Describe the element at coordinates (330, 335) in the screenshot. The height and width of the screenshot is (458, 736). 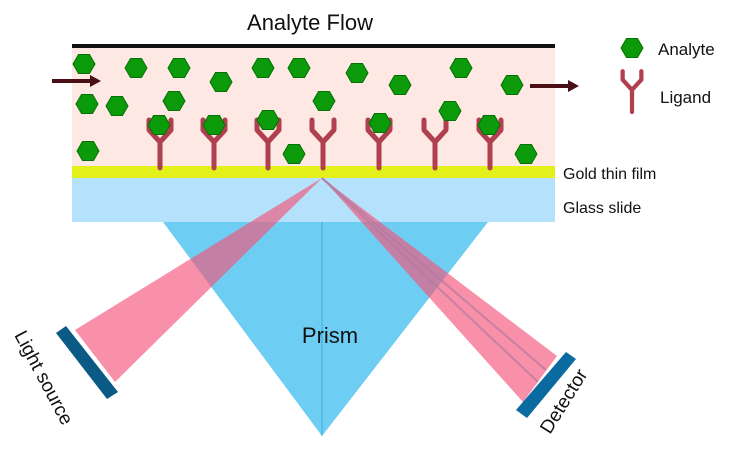
I see `prism-label: Prism` at that location.